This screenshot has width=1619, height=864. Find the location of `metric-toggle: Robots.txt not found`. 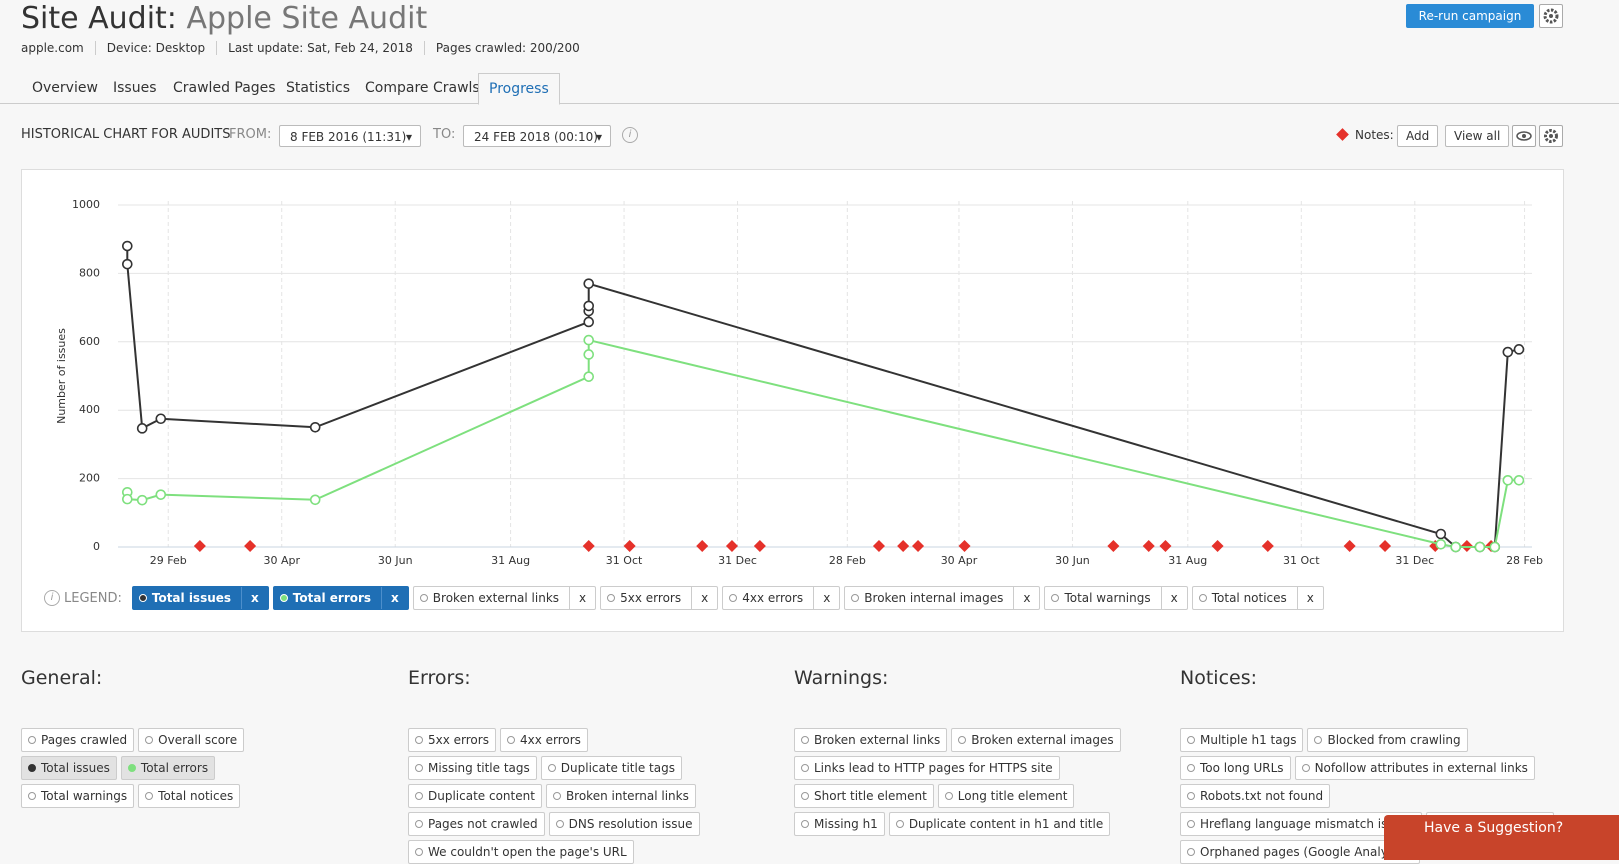

metric-toggle: Robots.txt not found is located at coordinates (1255, 796).